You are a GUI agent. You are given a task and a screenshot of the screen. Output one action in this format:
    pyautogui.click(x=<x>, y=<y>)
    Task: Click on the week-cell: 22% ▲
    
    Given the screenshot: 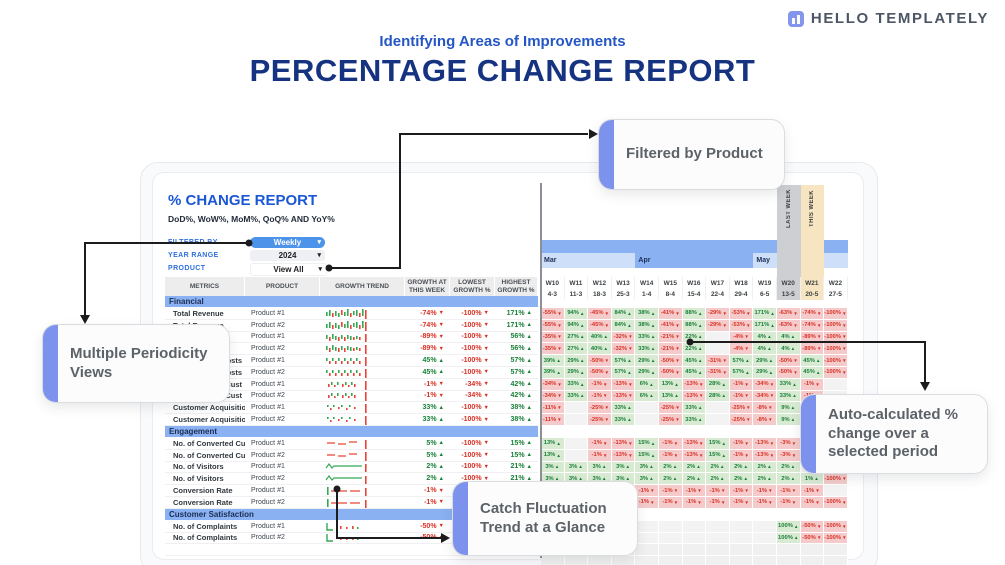 What is the action you would take?
    pyautogui.click(x=694, y=337)
    